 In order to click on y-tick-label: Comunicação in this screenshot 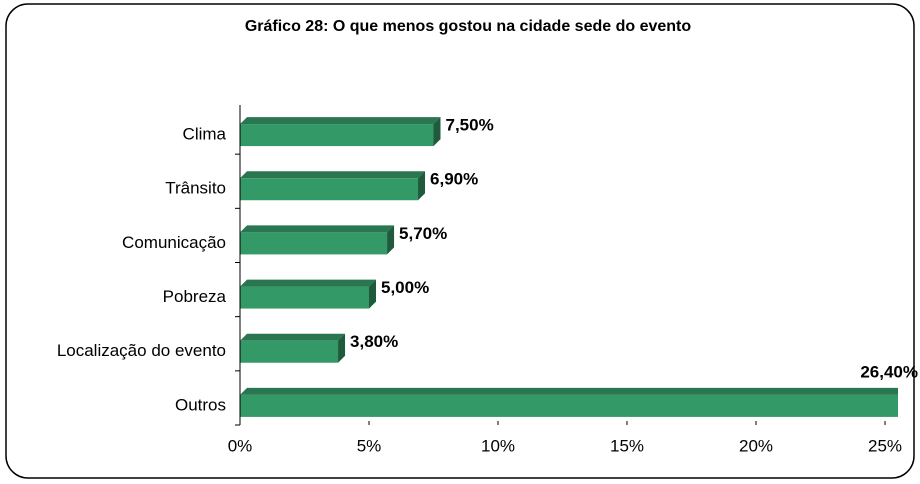, I will do `click(174, 242)`.